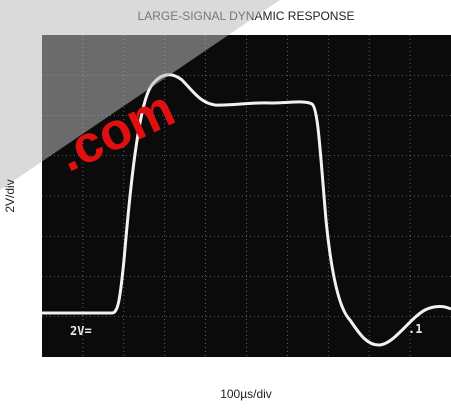 The image size is (451, 410). What do you see at coordinates (10, 195) in the screenshot?
I see `y-axis-label: 2V/div` at bounding box center [10, 195].